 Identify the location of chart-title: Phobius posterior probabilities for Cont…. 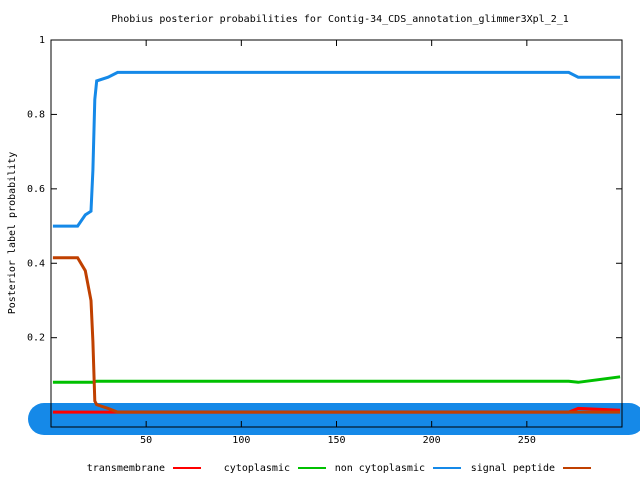
(340, 19).